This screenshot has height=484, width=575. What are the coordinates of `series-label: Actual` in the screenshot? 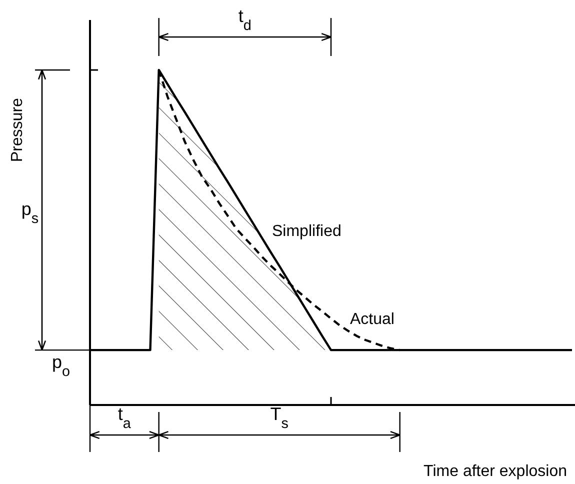 It's located at (372, 319).